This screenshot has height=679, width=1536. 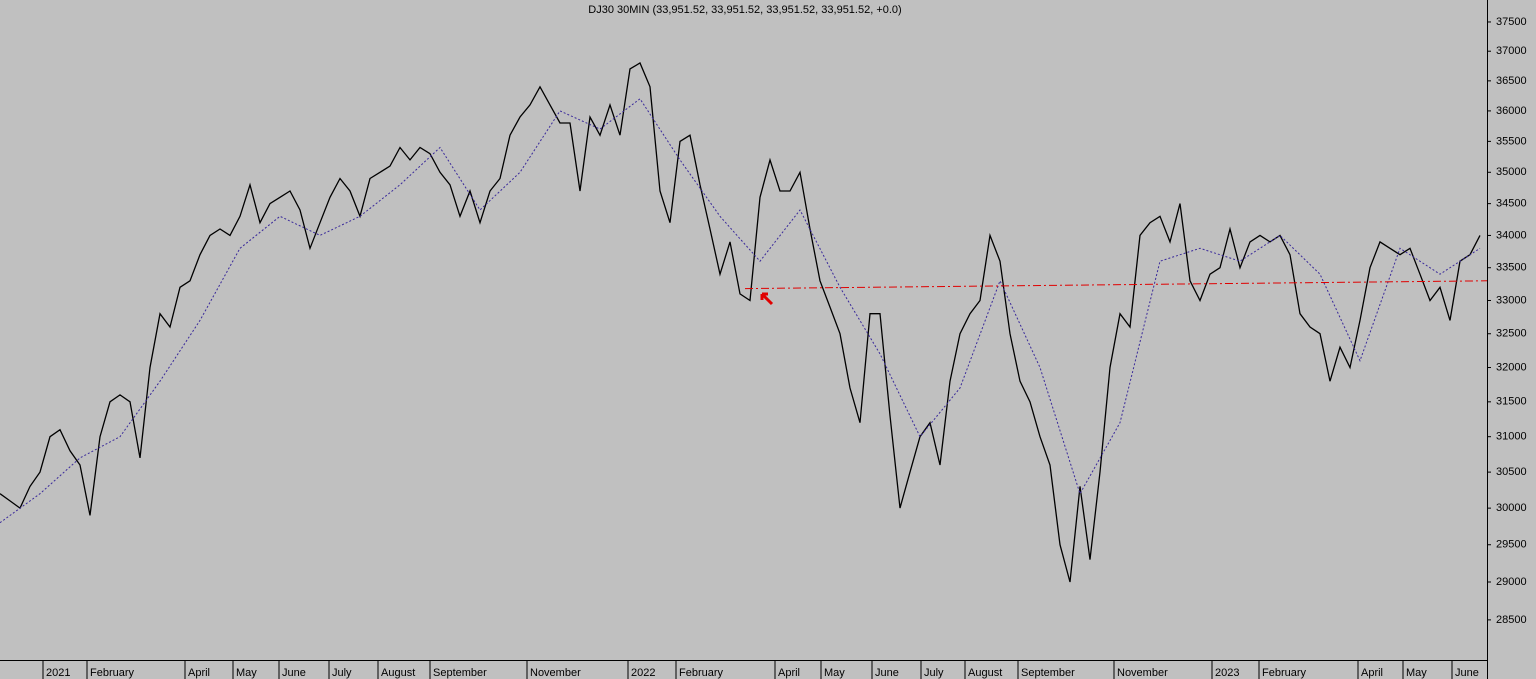 What do you see at coordinates (1511, 268) in the screenshot?
I see `y-tick-label: 33500` at bounding box center [1511, 268].